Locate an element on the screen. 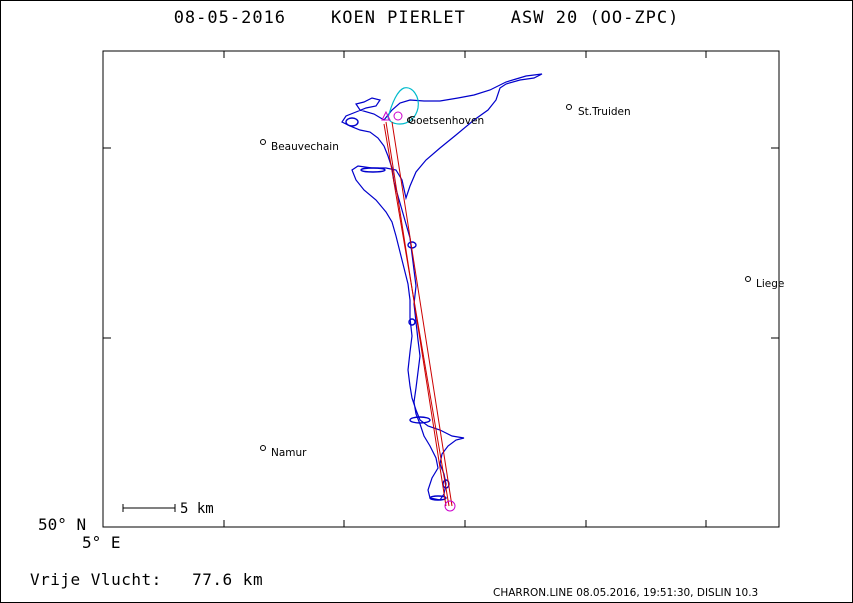 The image size is (853, 603). town-liege: Liege is located at coordinates (764, 283).